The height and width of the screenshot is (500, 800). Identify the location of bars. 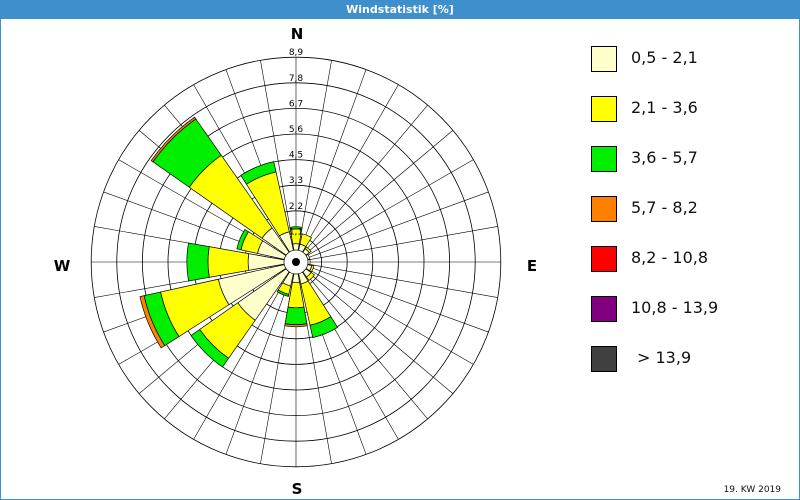
(239, 242).